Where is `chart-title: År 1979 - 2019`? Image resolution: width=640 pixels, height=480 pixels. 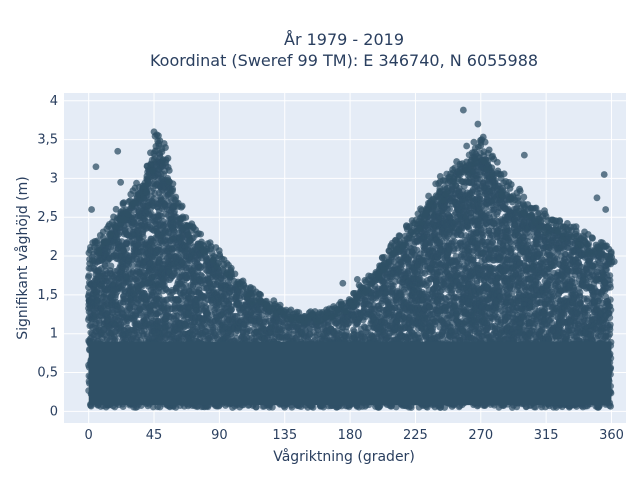 chart-title: År 1979 - 2019 is located at coordinates (344, 39).